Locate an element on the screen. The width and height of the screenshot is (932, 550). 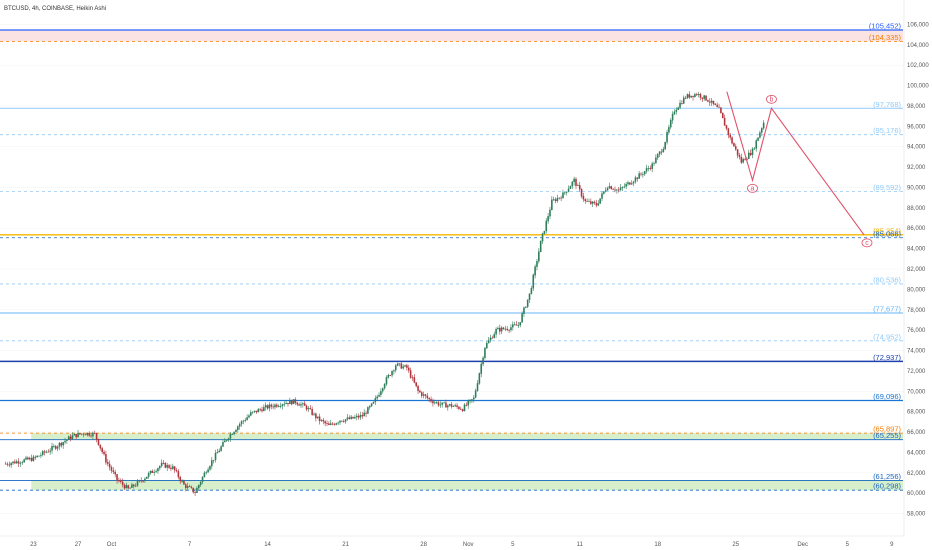
y-tick-label-2: 62,000 is located at coordinates (916, 474).